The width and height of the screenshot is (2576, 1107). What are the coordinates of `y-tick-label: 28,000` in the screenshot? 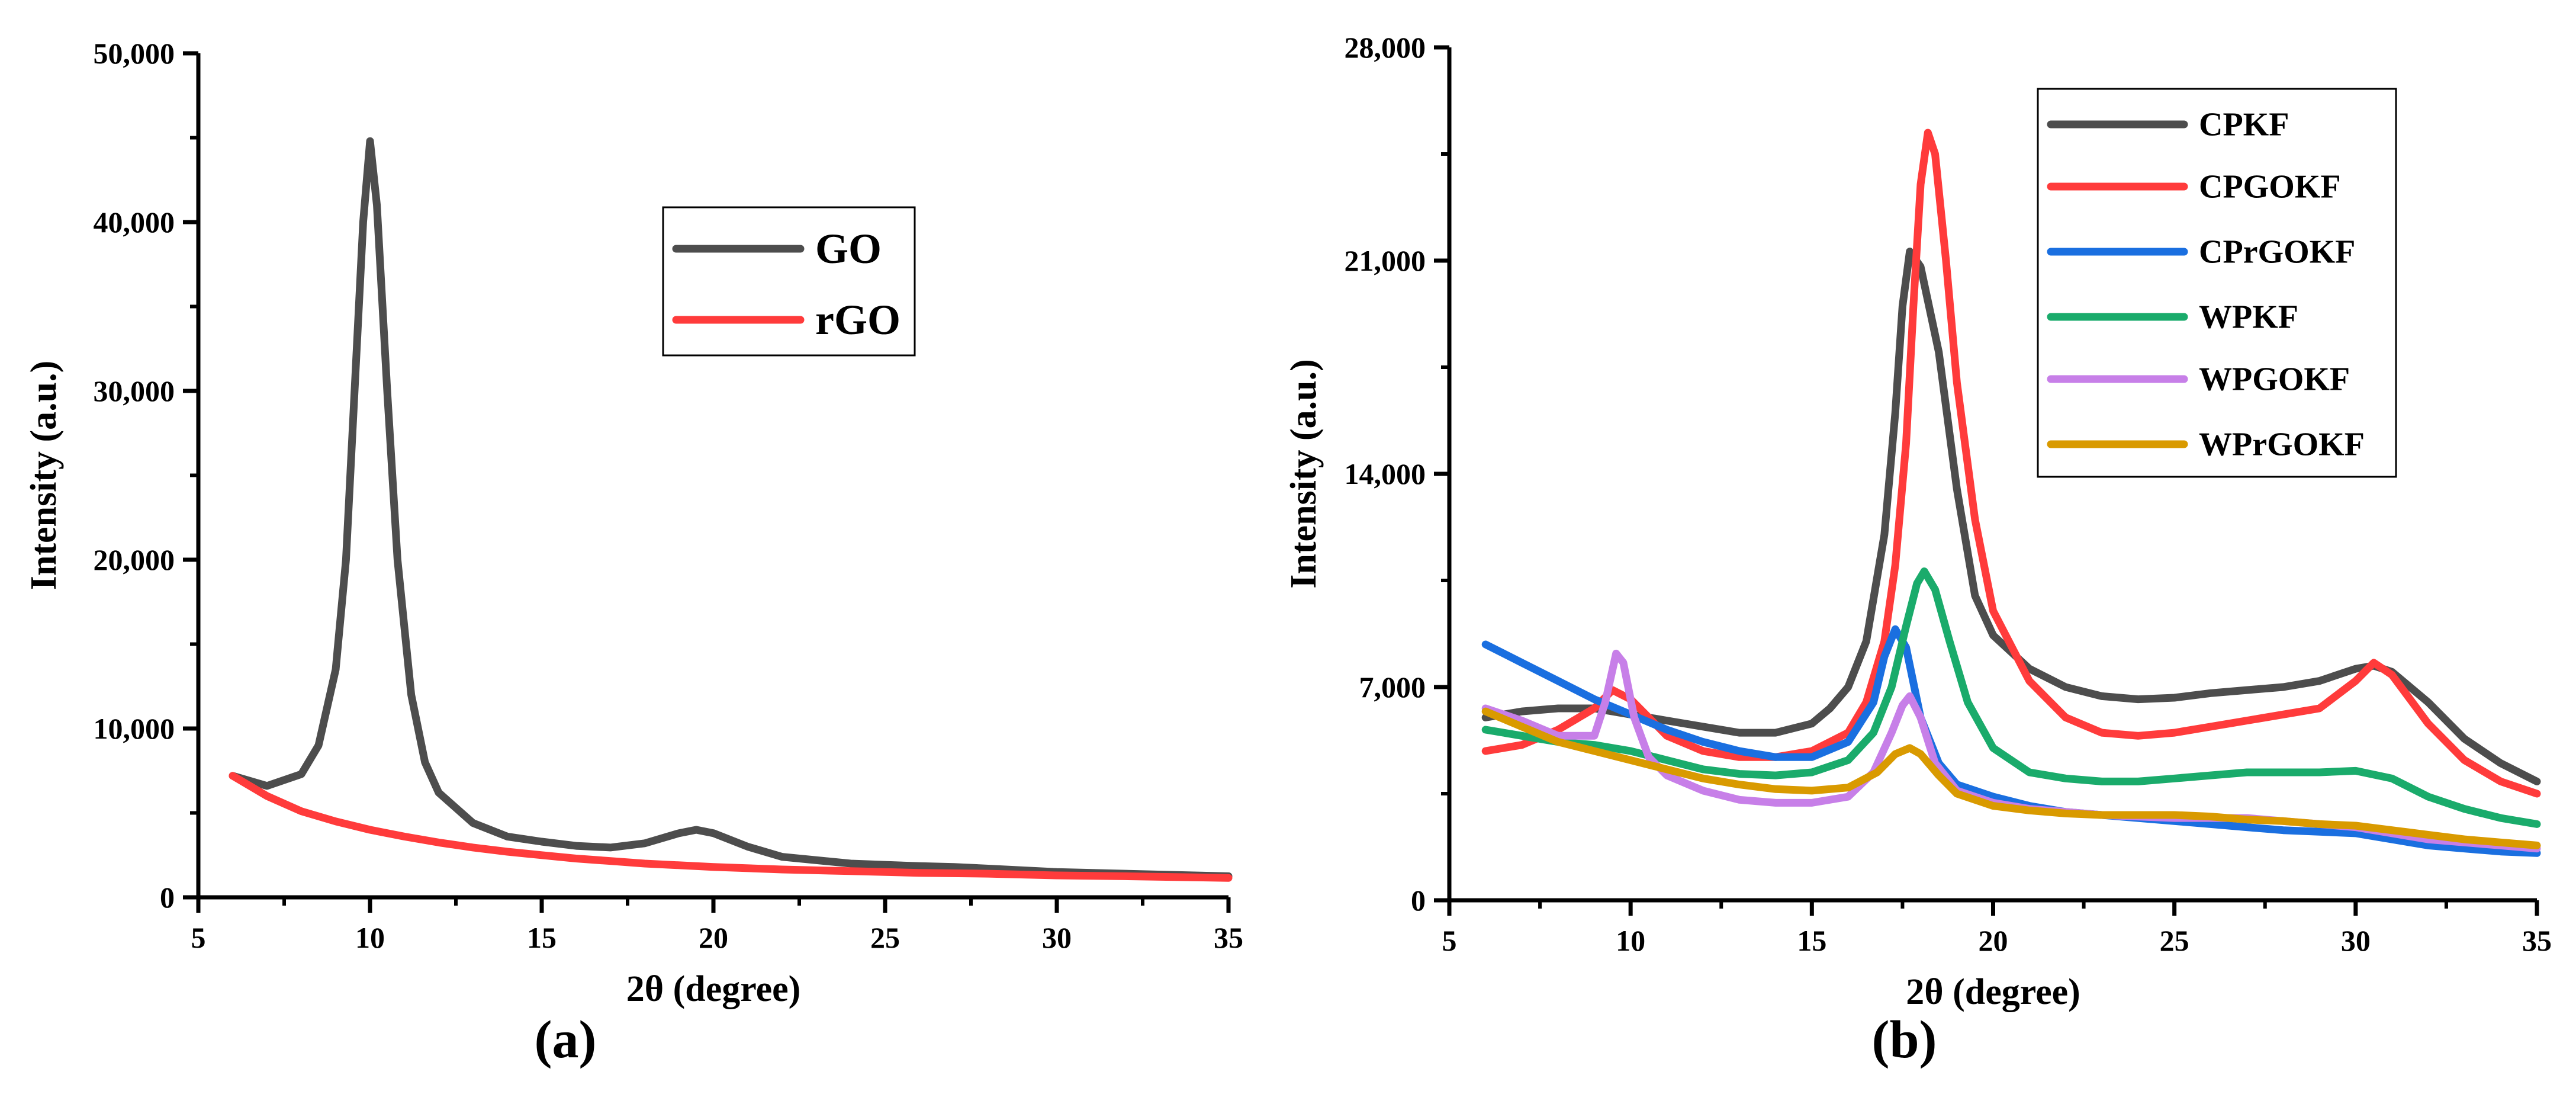 It's located at (1386, 47).